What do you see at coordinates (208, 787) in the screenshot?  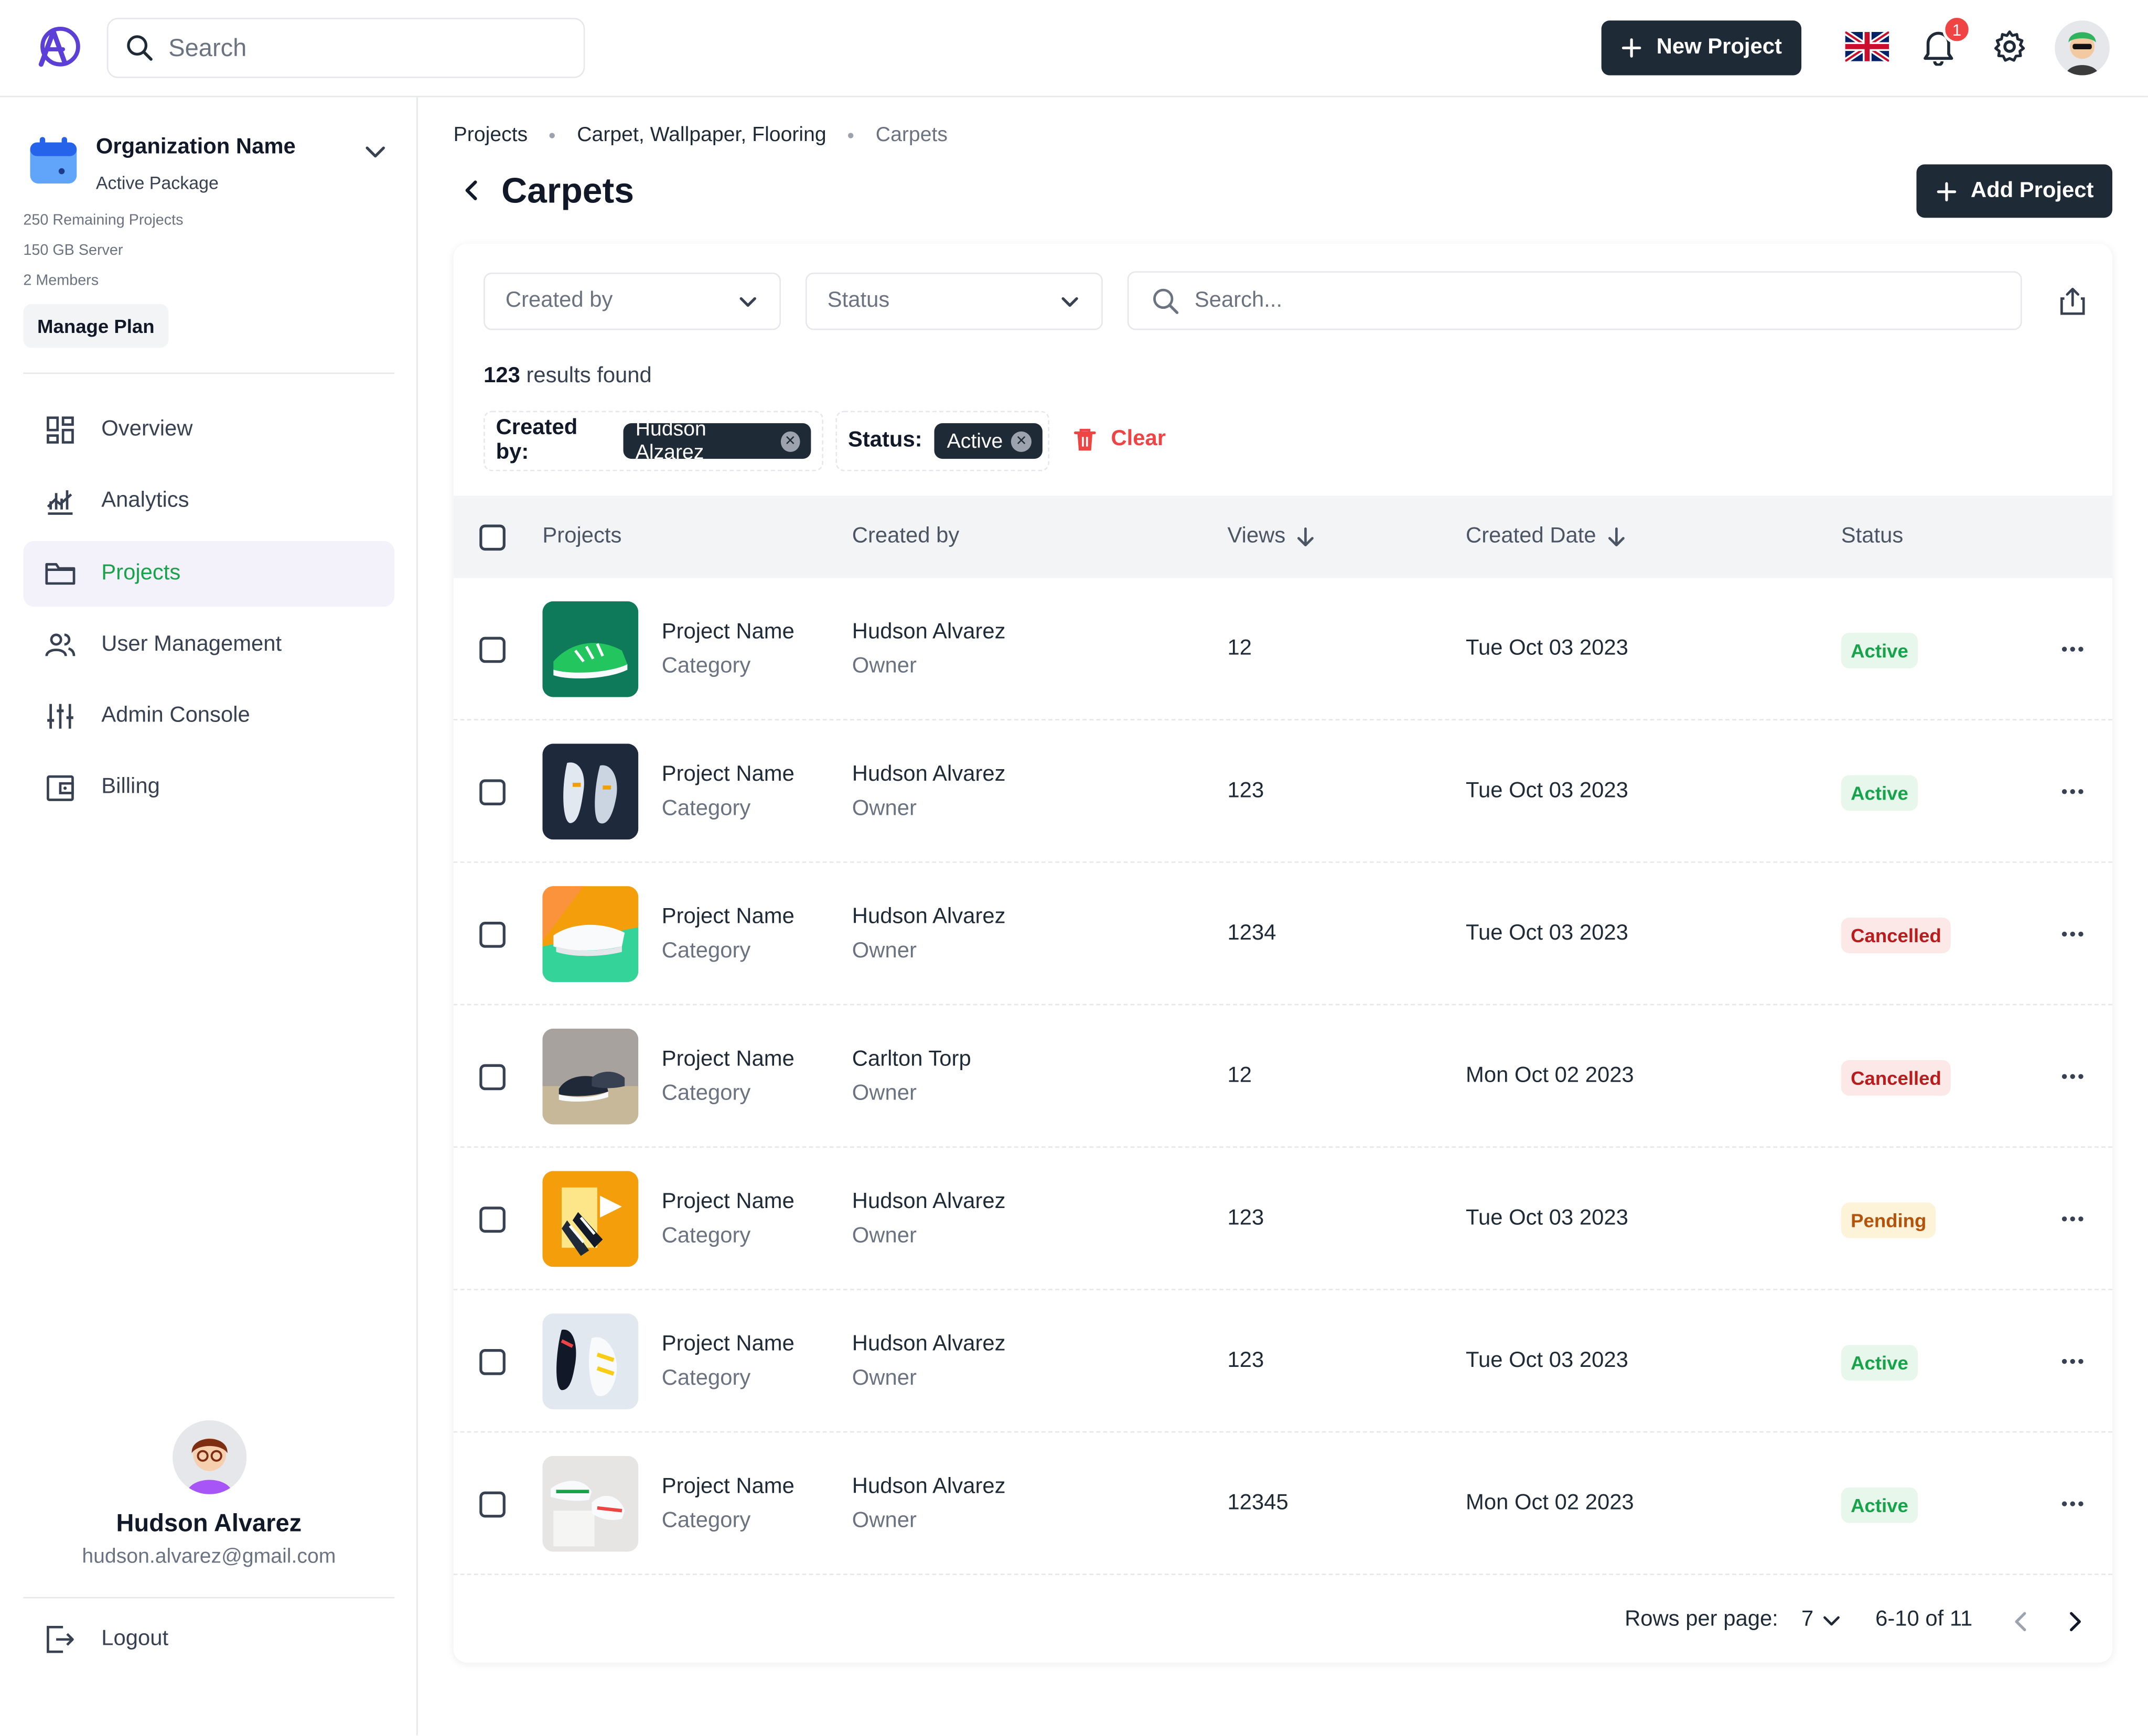 I see `sidebar-item-billing: Billing` at bounding box center [208, 787].